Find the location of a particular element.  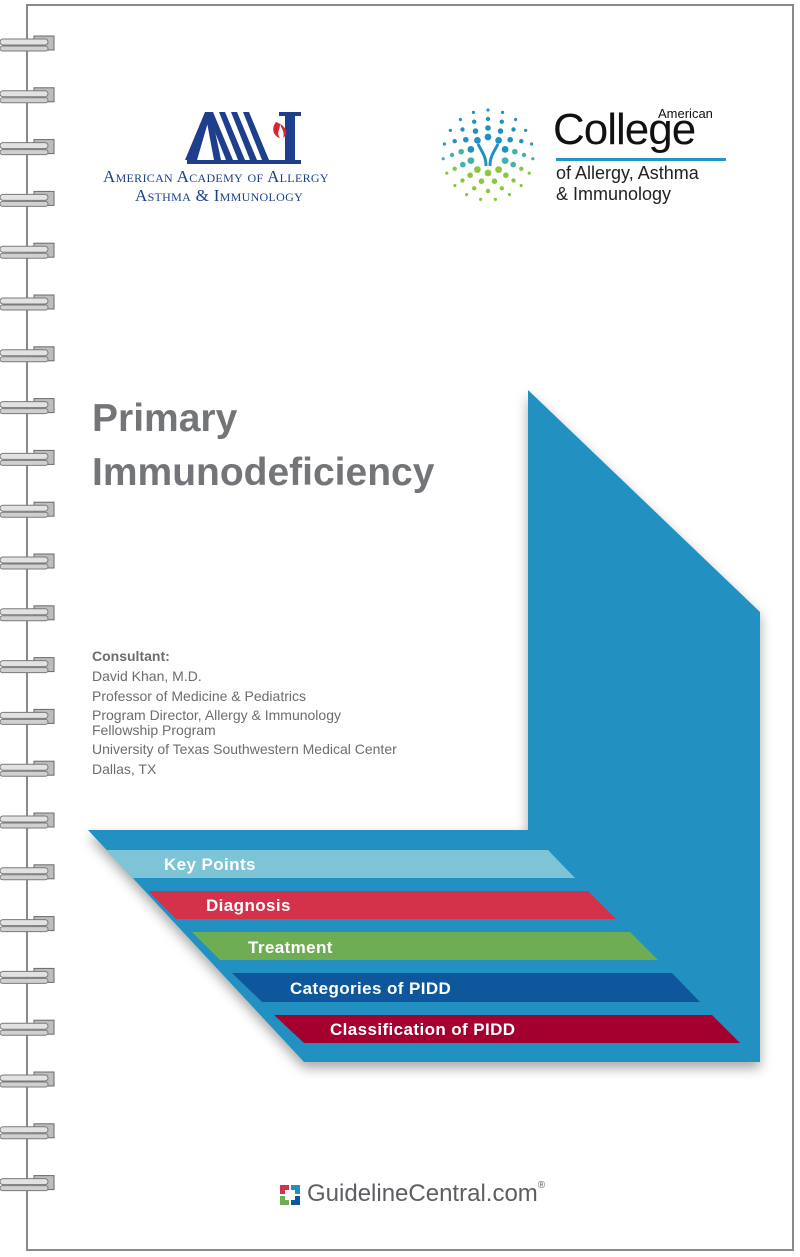

page-title: Primary Immunodeficiency is located at coordinates (263, 446).